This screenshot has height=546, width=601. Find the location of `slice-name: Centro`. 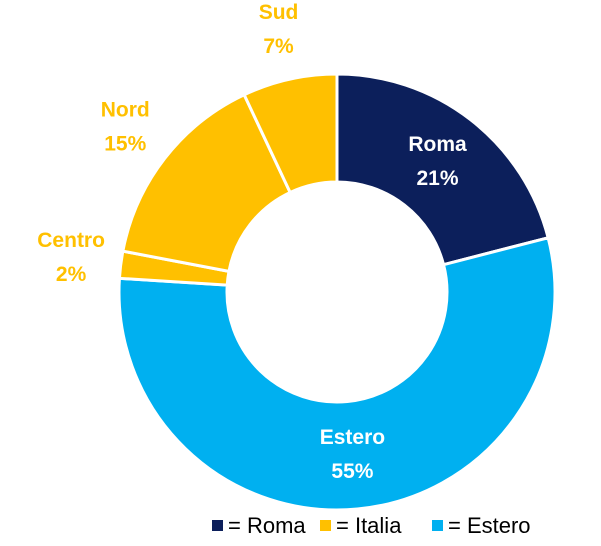

slice-name: Centro is located at coordinates (71, 240).